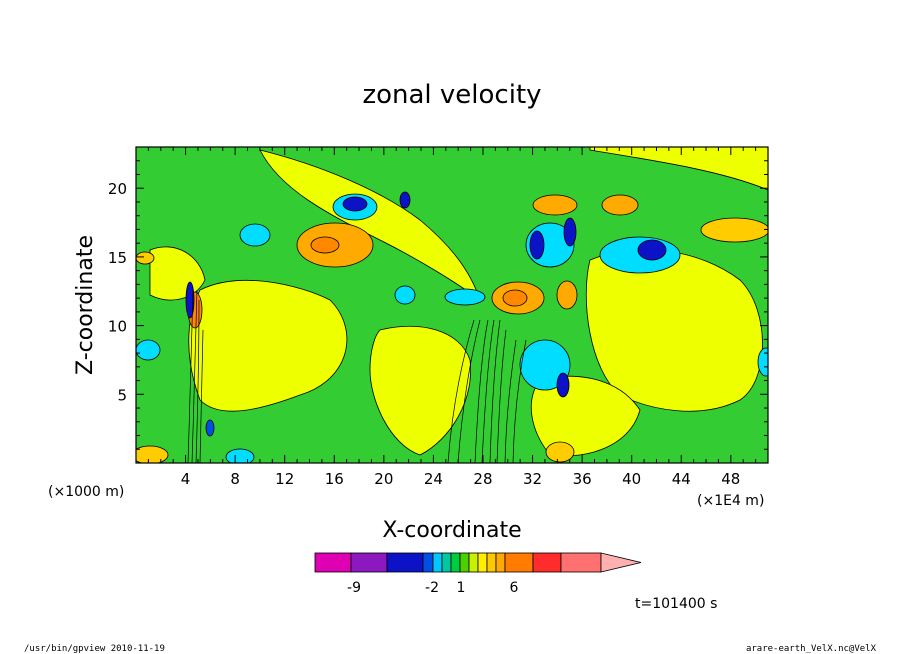  Describe the element at coordinates (210, 428) in the screenshot. I see `negative-anomaly-blue-x6` at that location.